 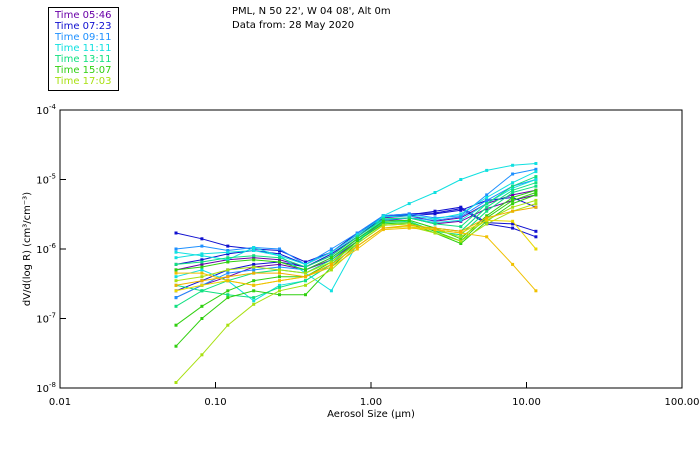 I want to click on x-axis-label: Aerosol Size (µm), so click(x=371, y=414).